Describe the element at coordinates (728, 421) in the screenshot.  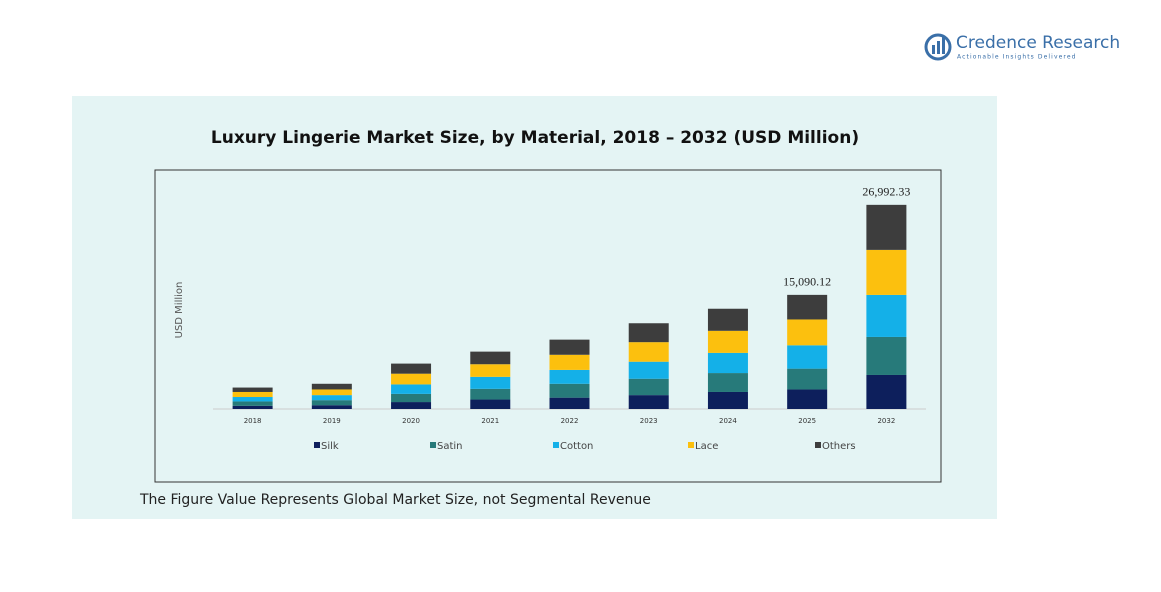
I see `x-tick-label: 2024` at that location.